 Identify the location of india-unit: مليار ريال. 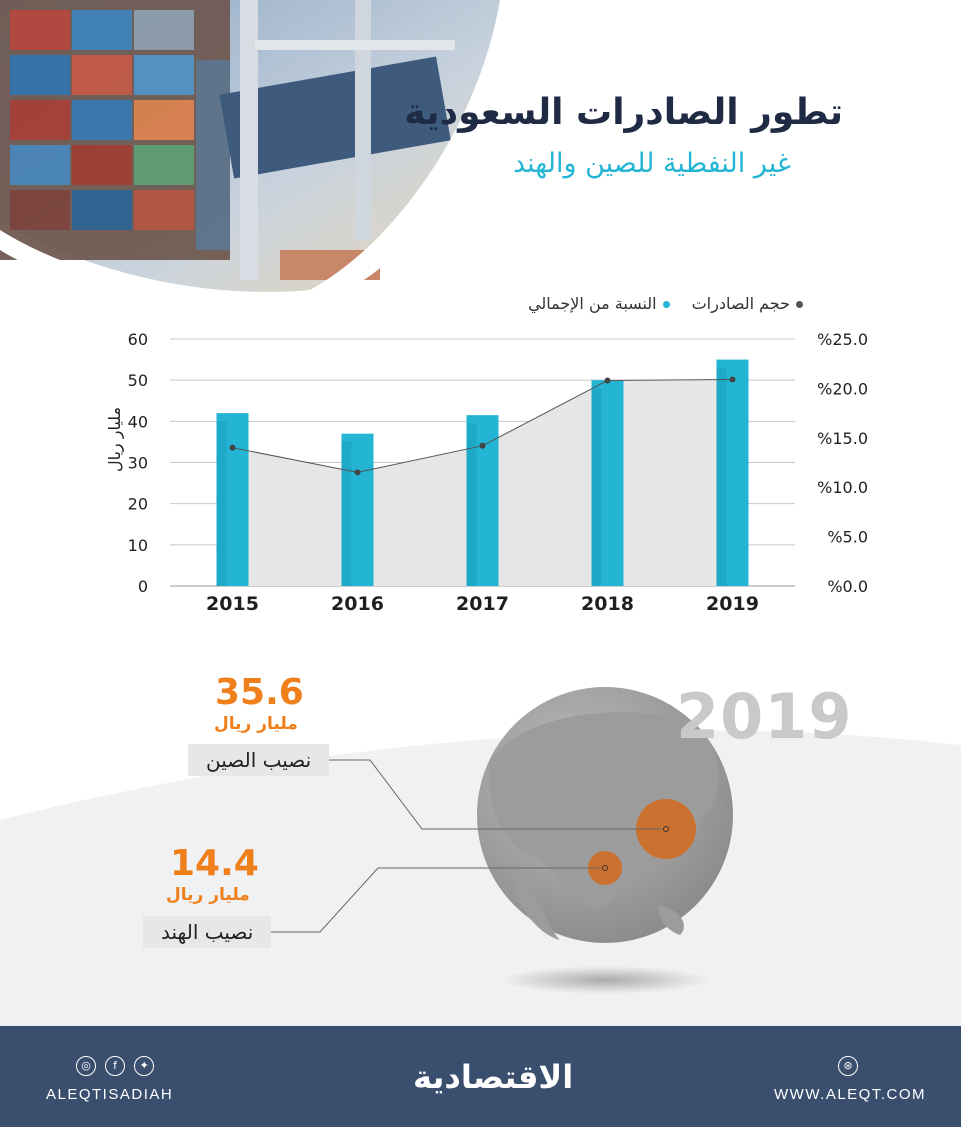
(208, 895).